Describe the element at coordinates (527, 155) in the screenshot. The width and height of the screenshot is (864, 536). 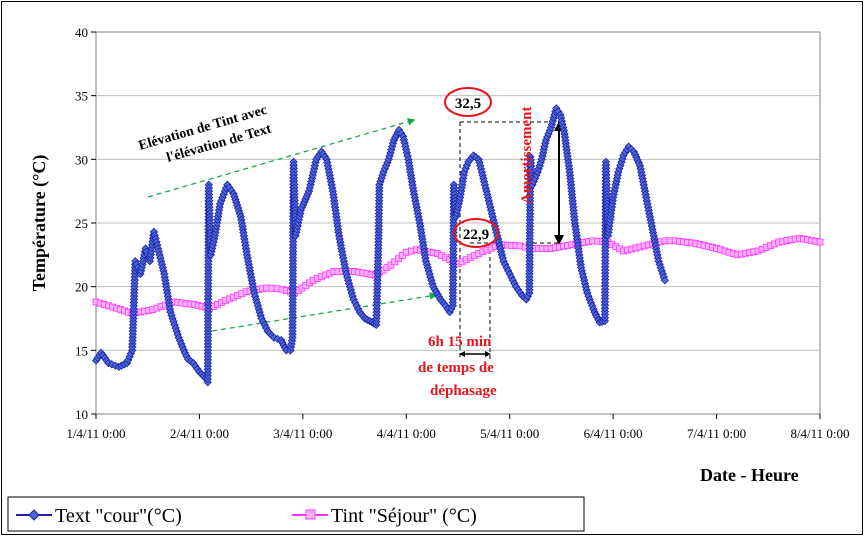
I see `amortissement-label: Amortissement` at that location.